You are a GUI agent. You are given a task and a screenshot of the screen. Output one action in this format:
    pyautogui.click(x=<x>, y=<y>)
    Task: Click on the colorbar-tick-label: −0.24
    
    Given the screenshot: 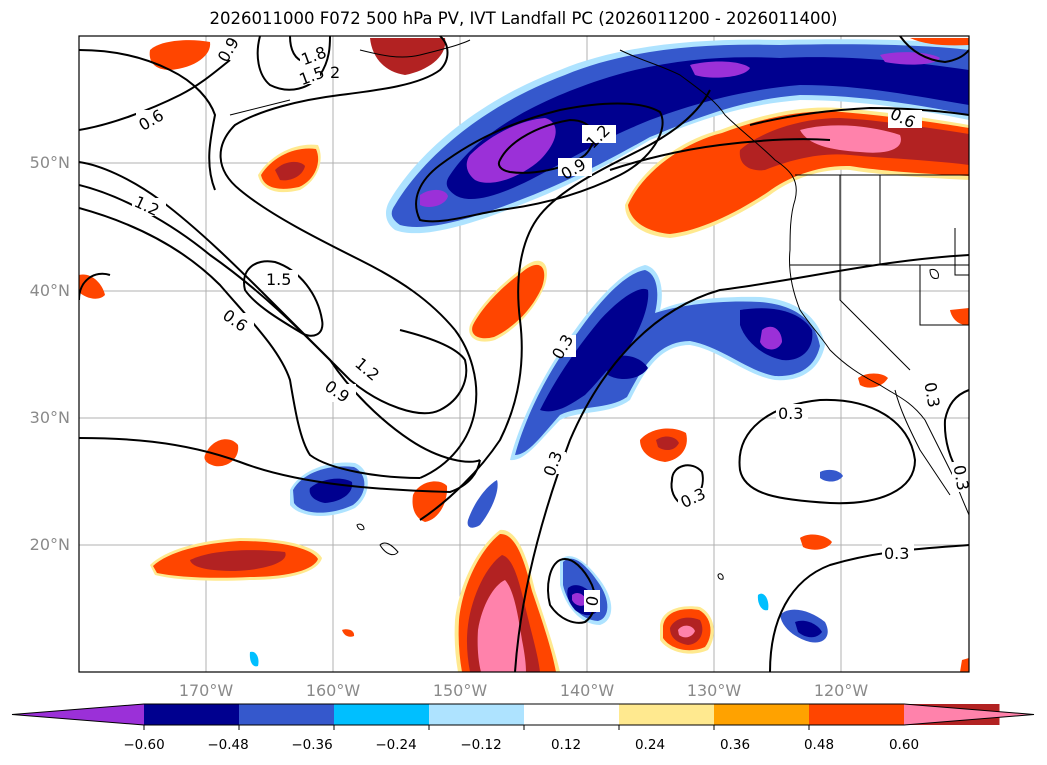 What is the action you would take?
    pyautogui.click(x=396, y=745)
    